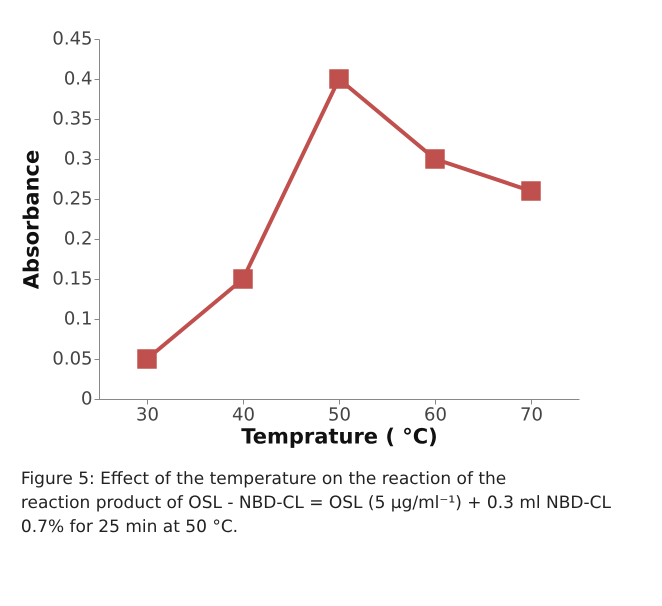 The image size is (662, 606). Describe the element at coordinates (339, 436) in the screenshot. I see `x-axis-title: Temprature ( °C)` at that location.